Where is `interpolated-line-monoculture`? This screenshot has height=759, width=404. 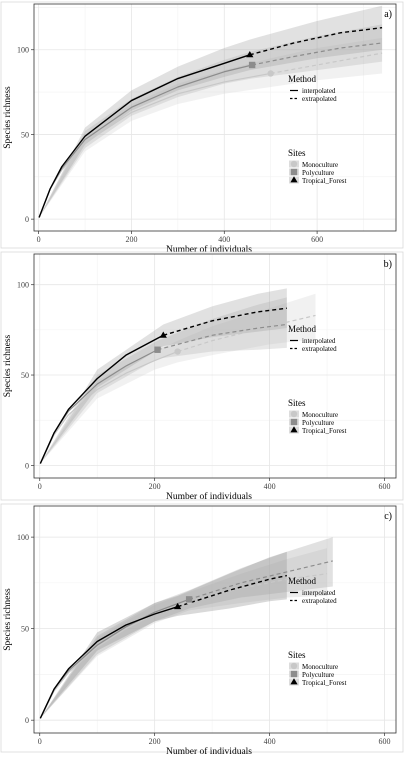
interpolated-line-monoculture is located at coordinates (108, 407).